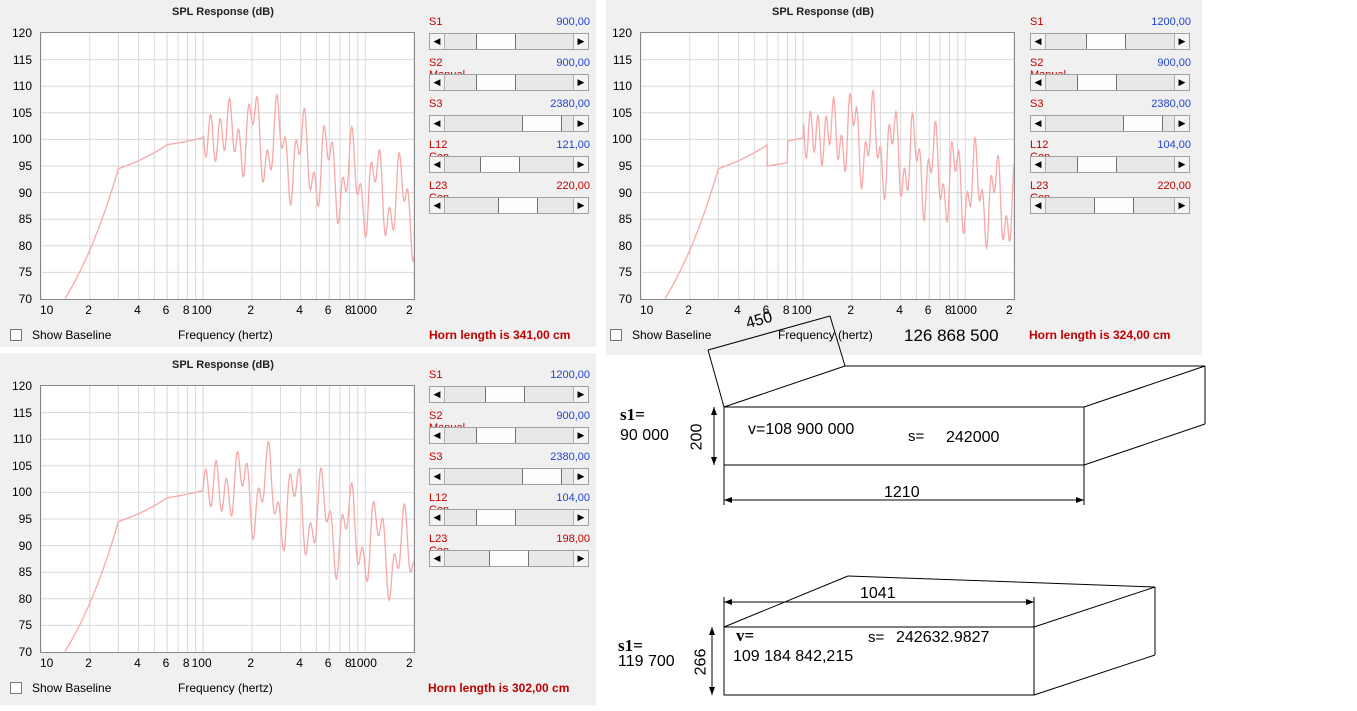 The height and width of the screenshot is (711, 1357). What do you see at coordinates (573, 186) in the screenshot?
I see `slider-value: 220,00` at bounding box center [573, 186].